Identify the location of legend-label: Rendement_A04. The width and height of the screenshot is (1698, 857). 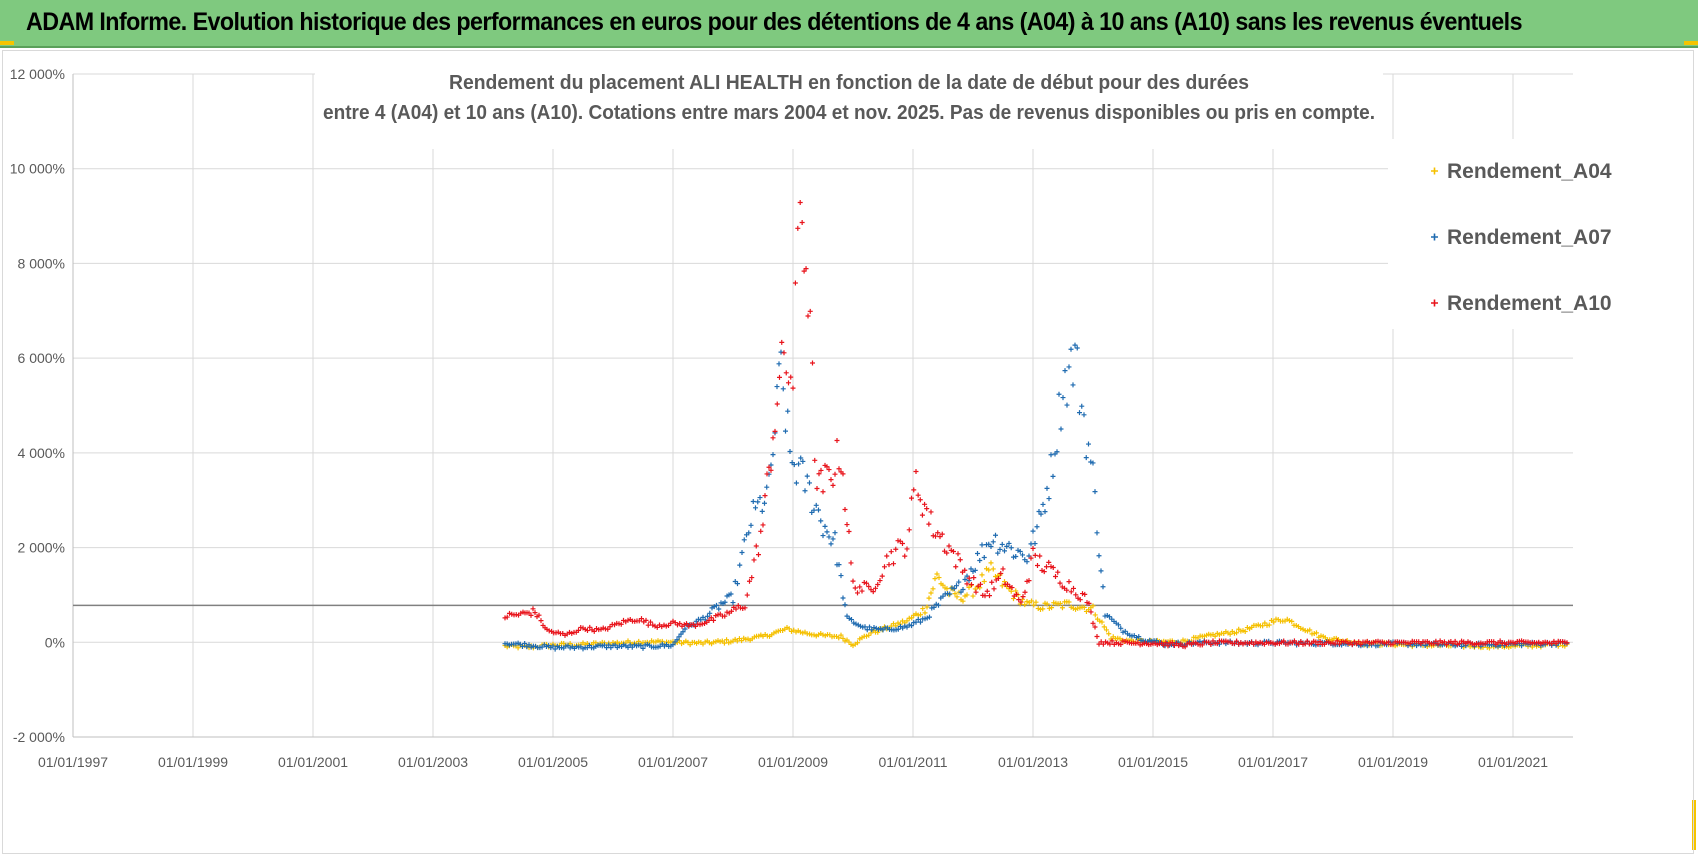
(1529, 171).